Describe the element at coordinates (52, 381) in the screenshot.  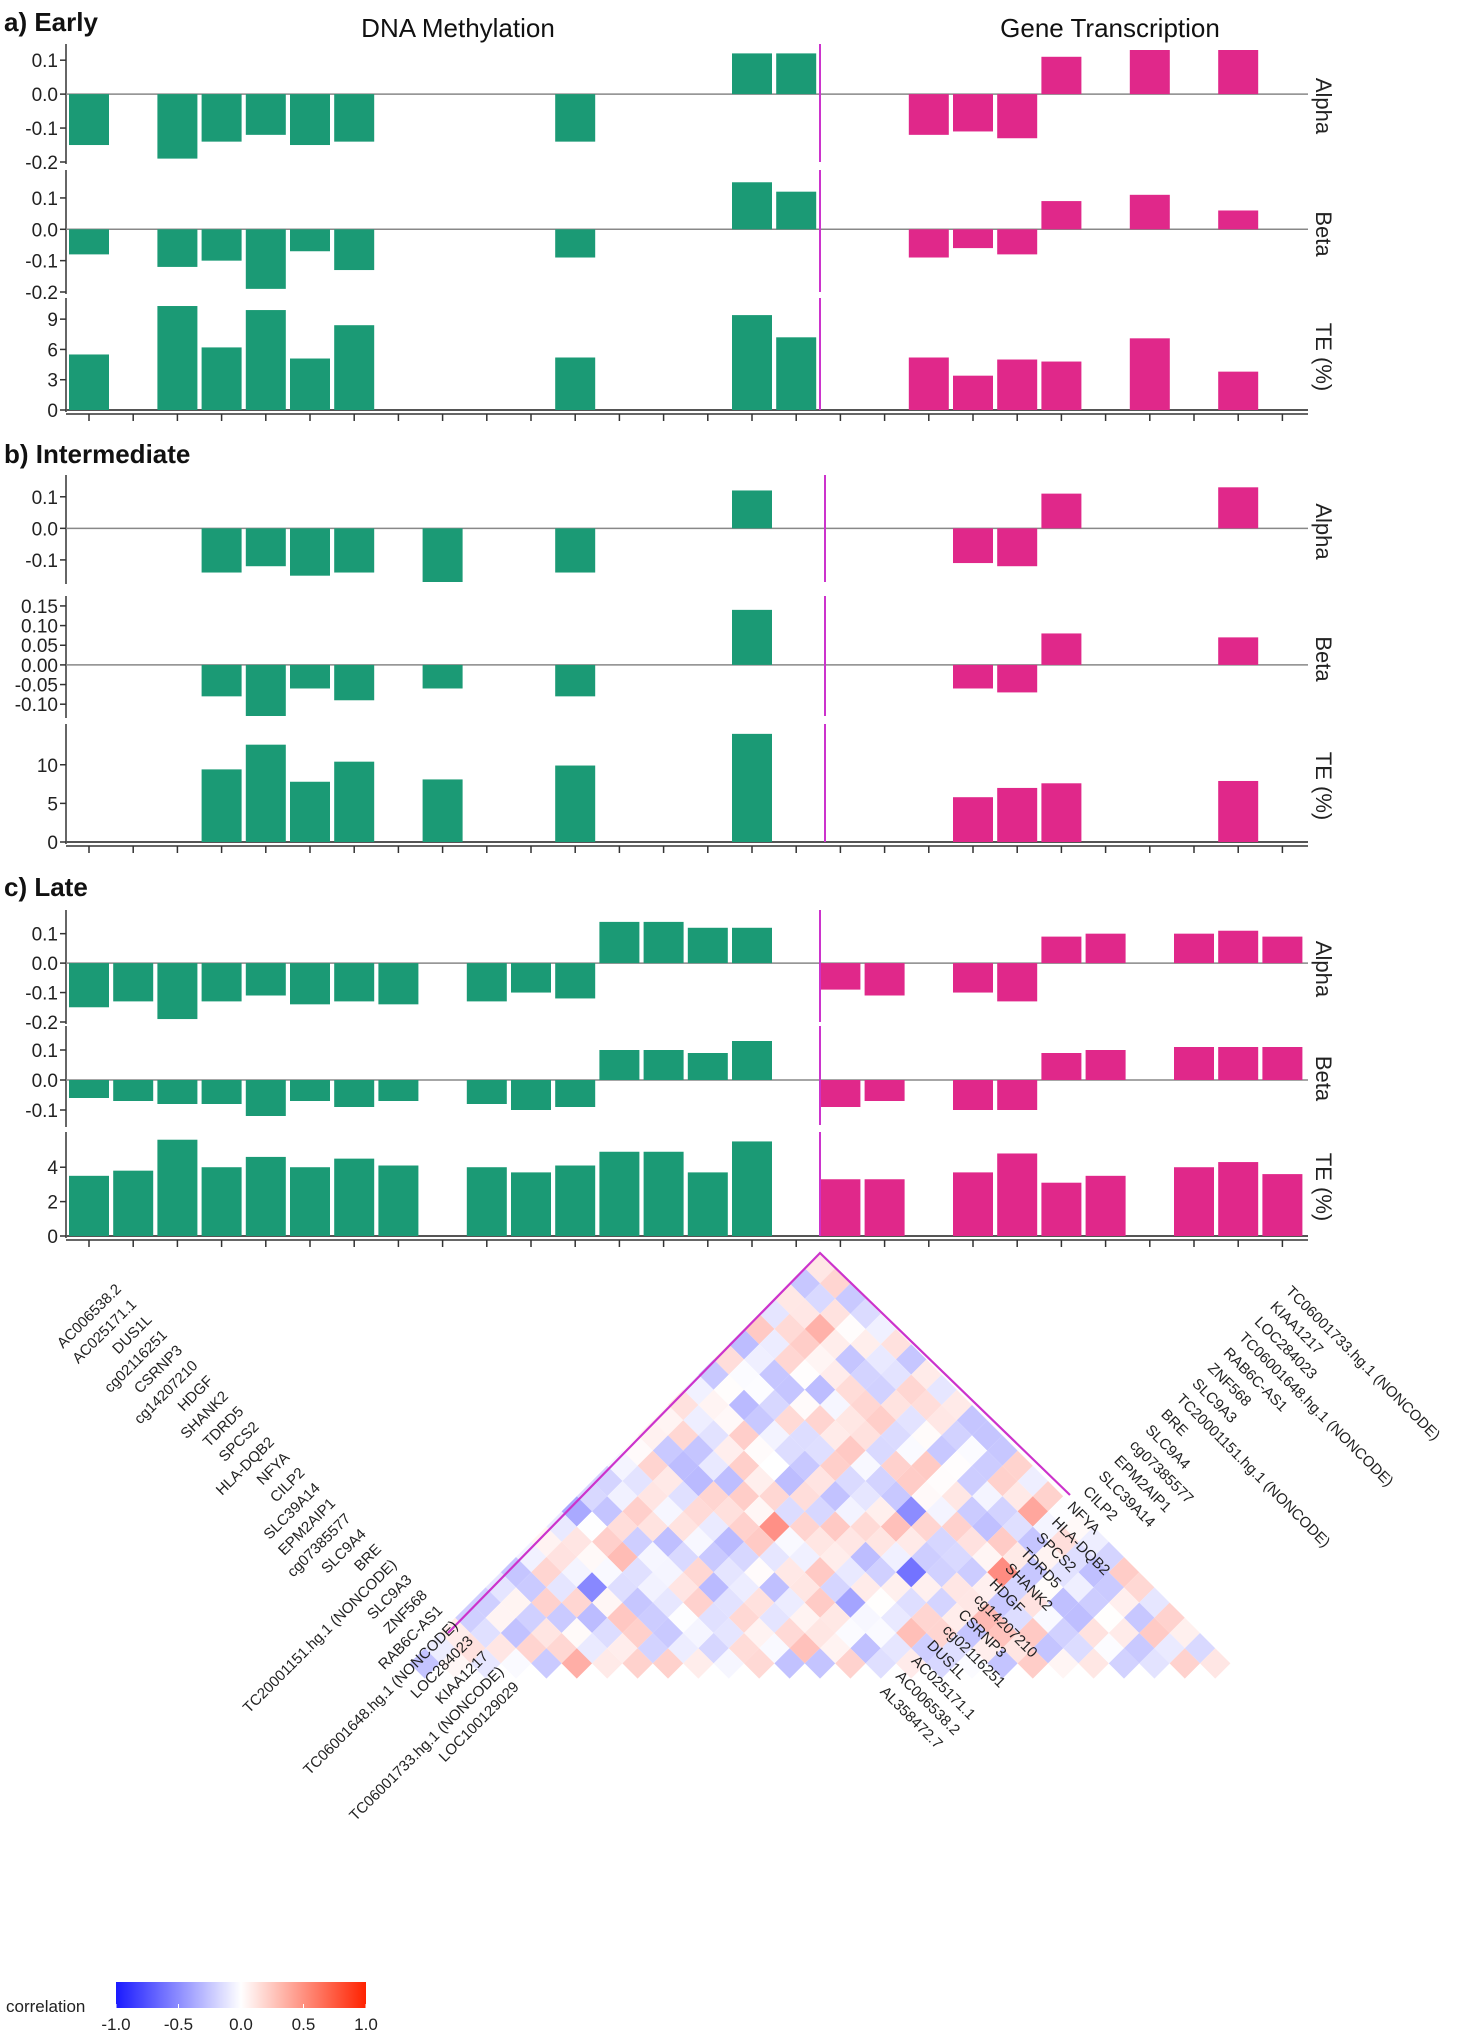
I see `y-tick-label: 3` at that location.